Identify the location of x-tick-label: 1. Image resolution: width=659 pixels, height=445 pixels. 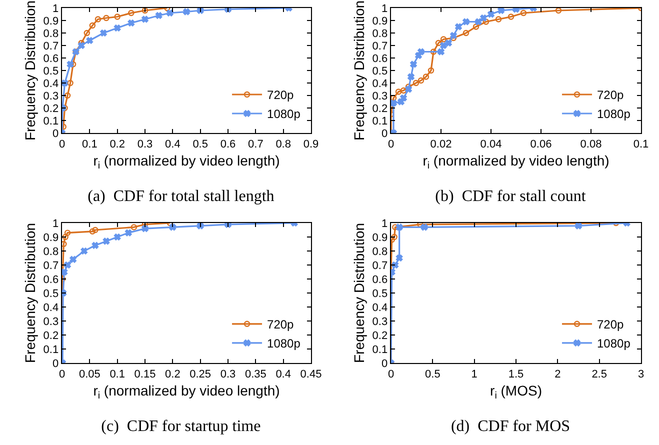
(474, 374).